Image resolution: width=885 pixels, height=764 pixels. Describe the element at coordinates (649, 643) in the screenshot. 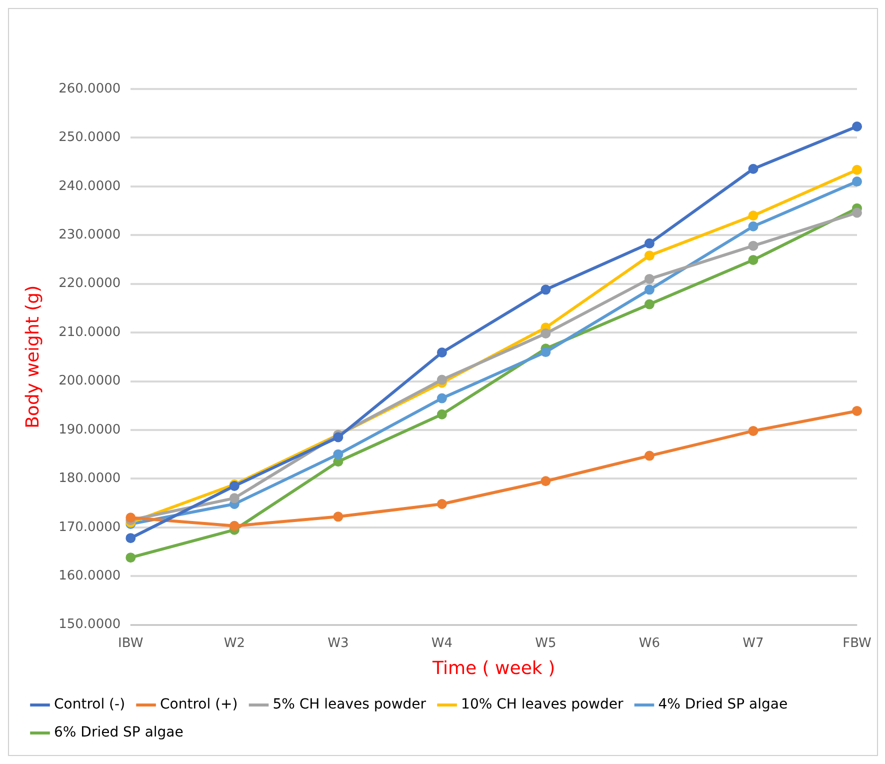

I see `x-tick-label: W6` at that location.